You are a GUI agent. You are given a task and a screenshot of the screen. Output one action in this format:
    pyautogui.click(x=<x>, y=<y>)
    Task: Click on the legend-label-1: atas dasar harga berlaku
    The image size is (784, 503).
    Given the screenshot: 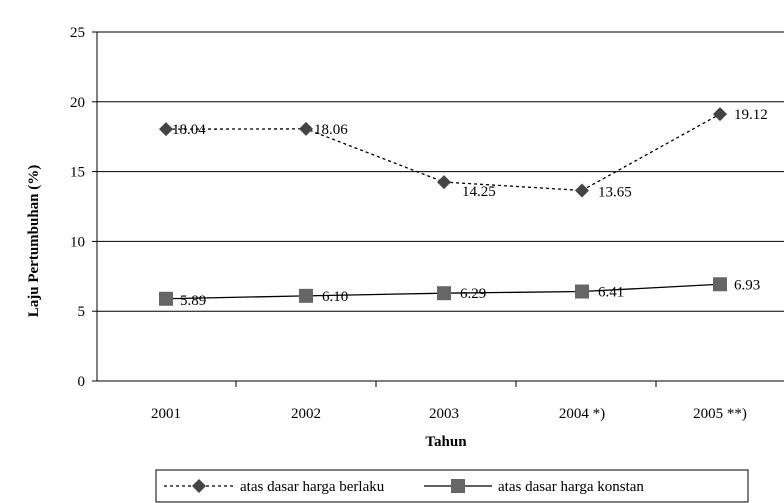 What is the action you would take?
    pyautogui.click(x=312, y=487)
    